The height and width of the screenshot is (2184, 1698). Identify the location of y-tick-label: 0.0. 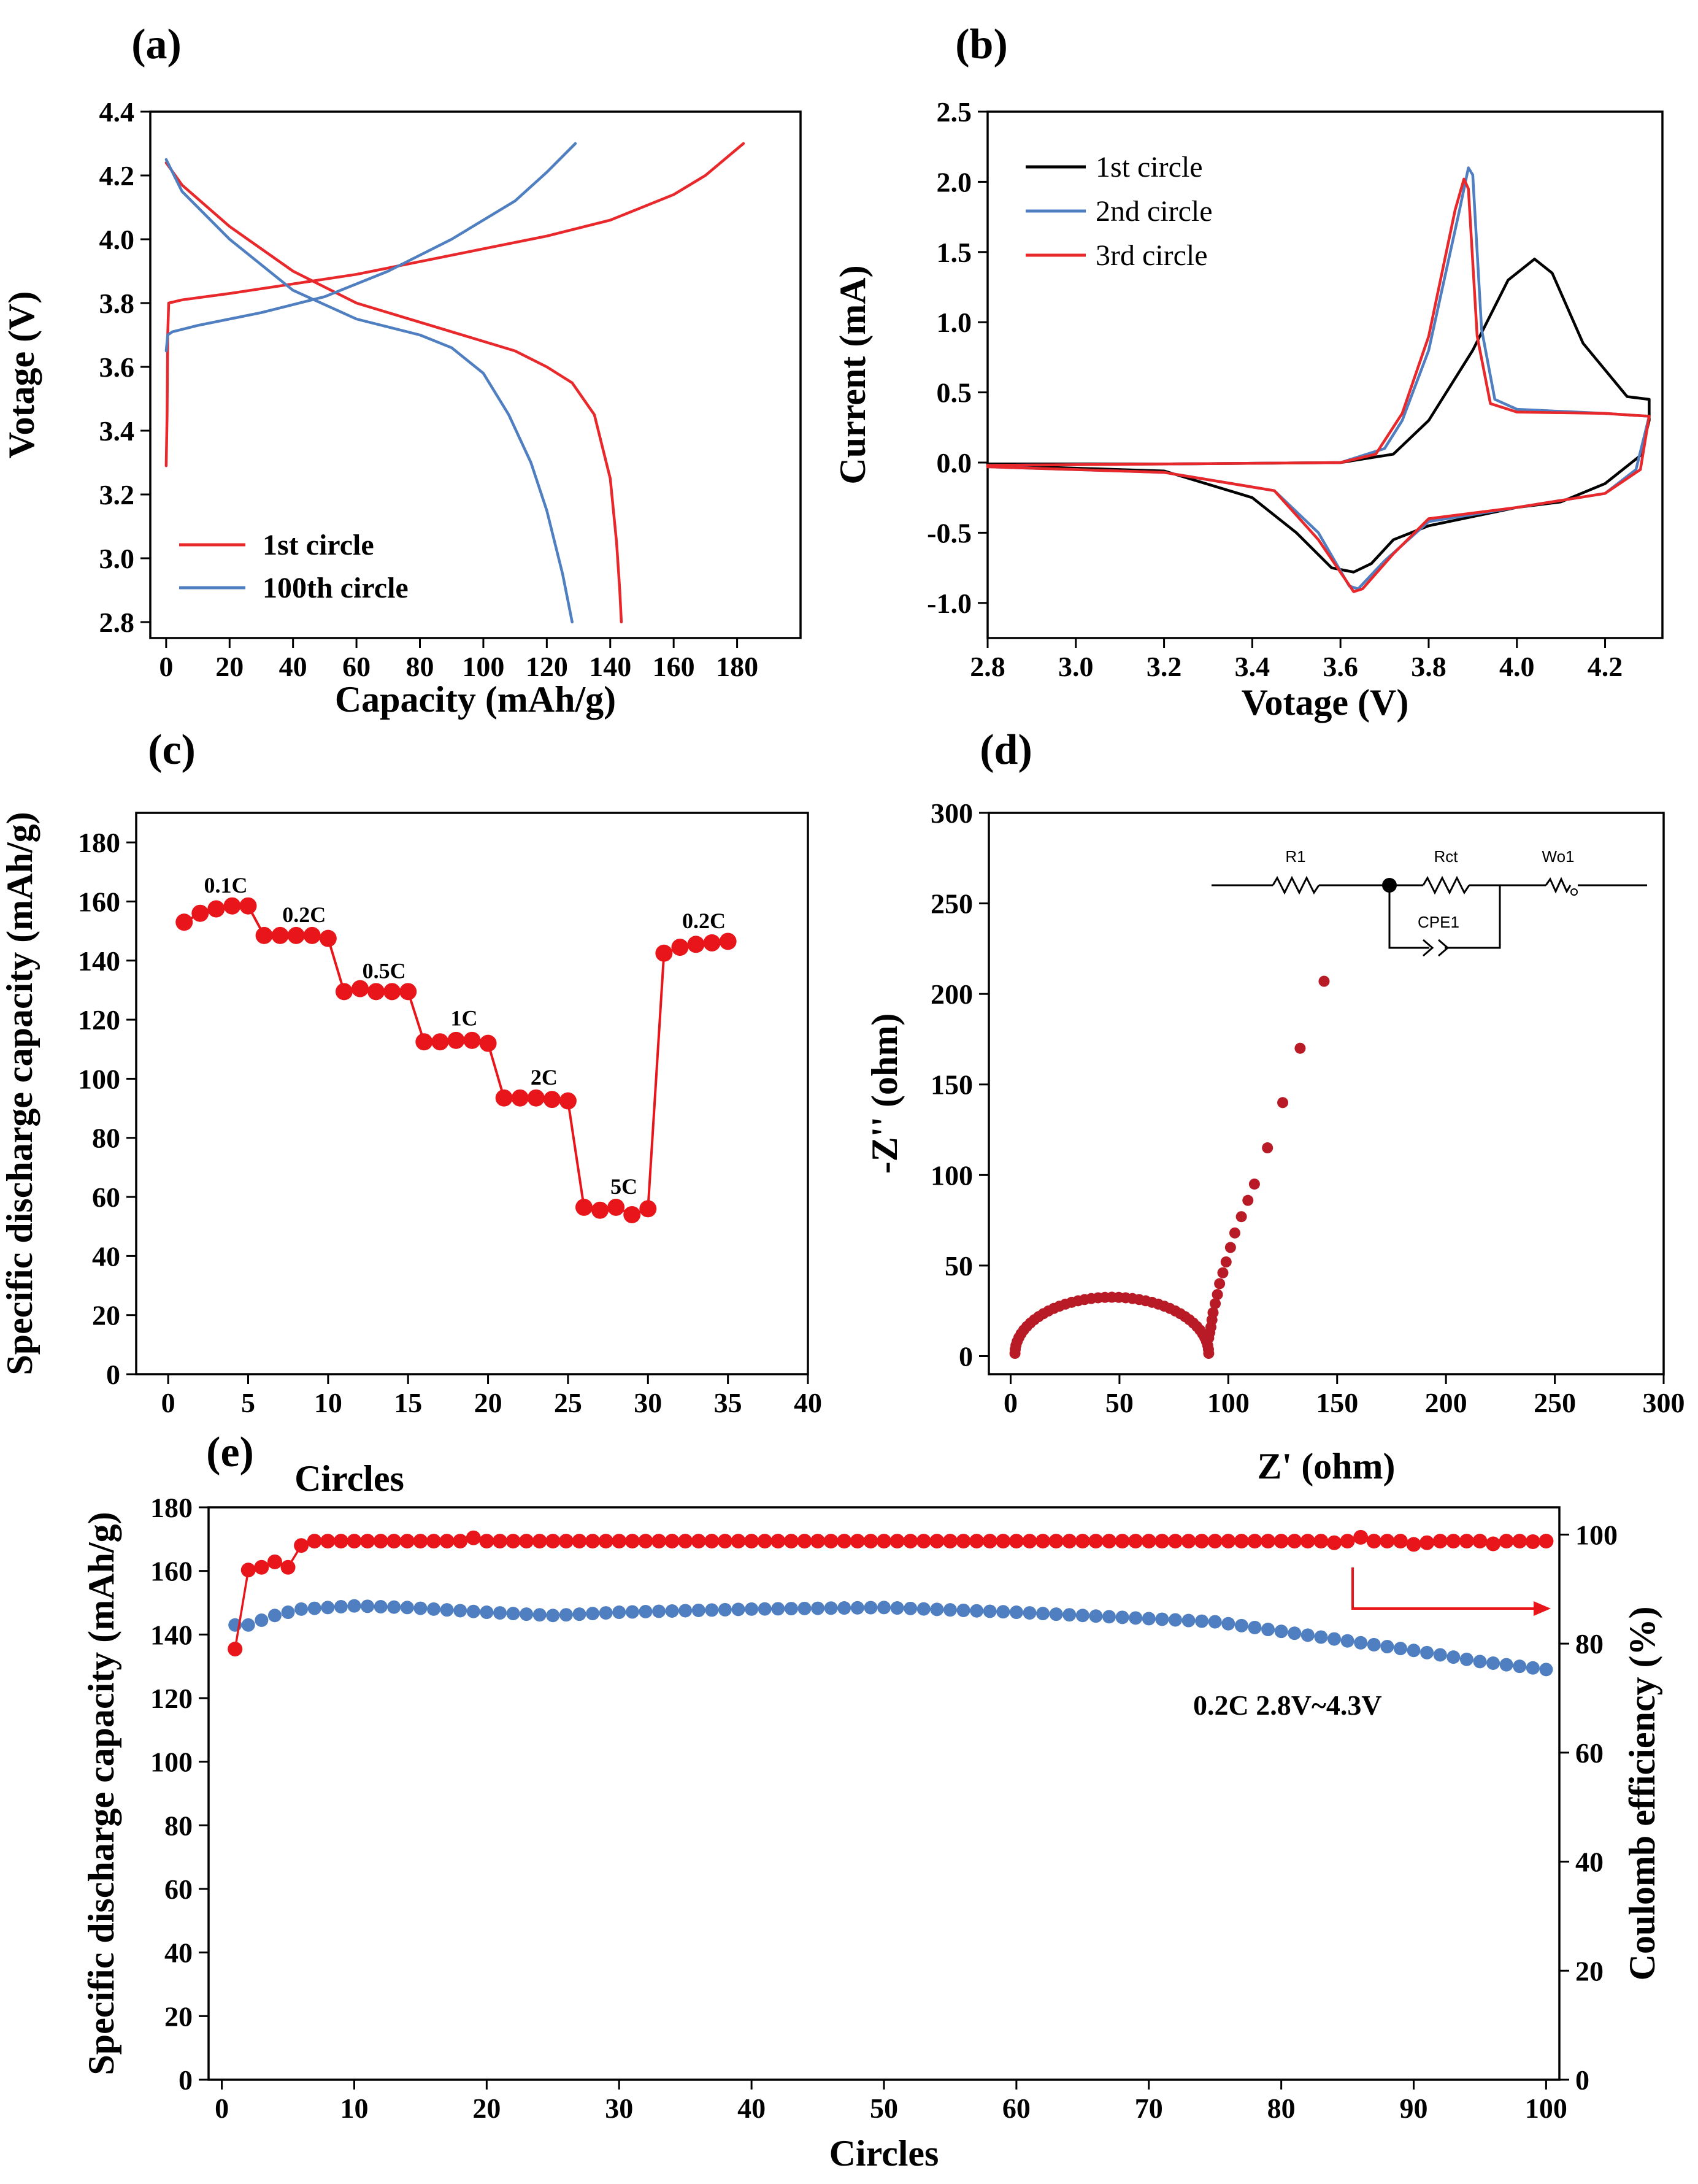
(955, 463).